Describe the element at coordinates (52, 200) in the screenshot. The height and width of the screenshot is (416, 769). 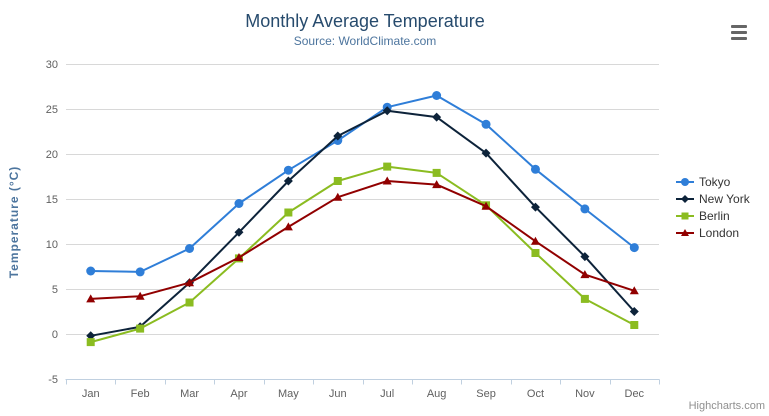
I see `y-tick-label-15: 15` at that location.